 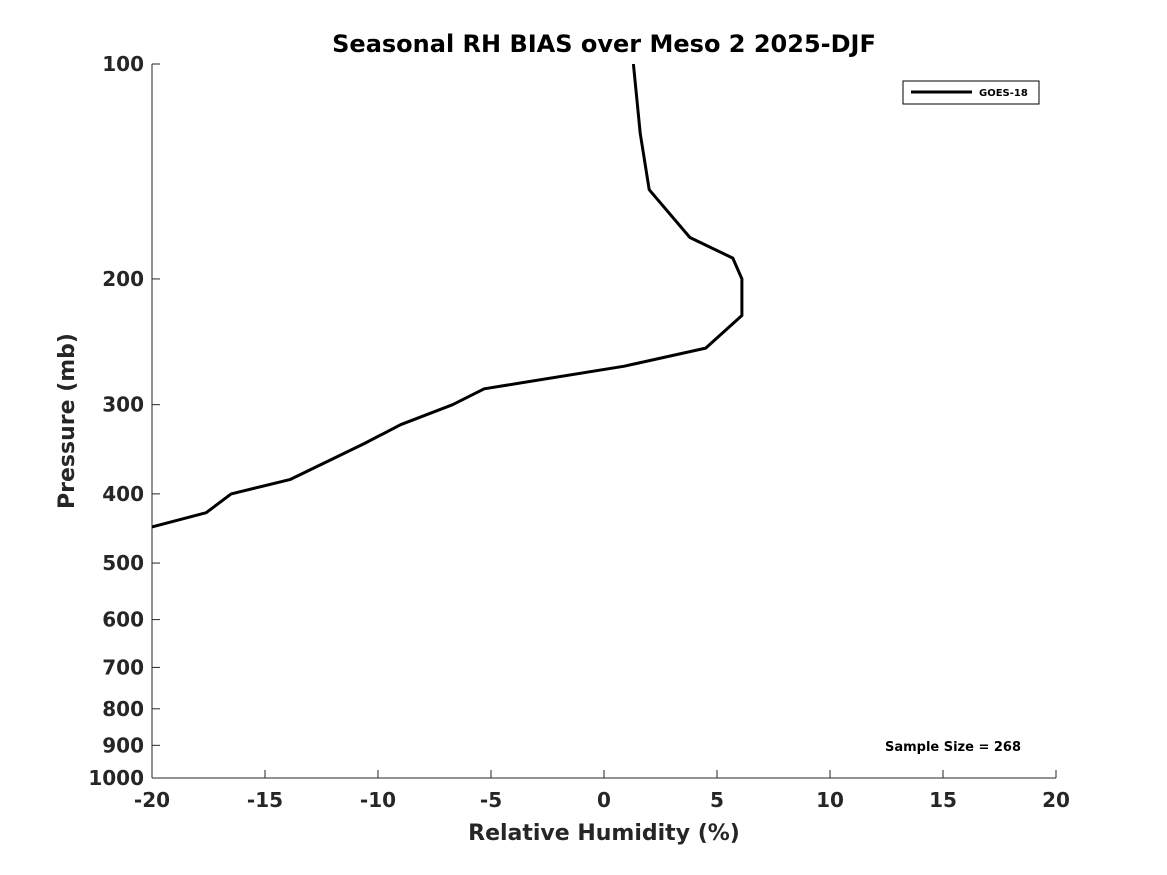 I want to click on y-tick-label: 300, so click(x=123, y=405).